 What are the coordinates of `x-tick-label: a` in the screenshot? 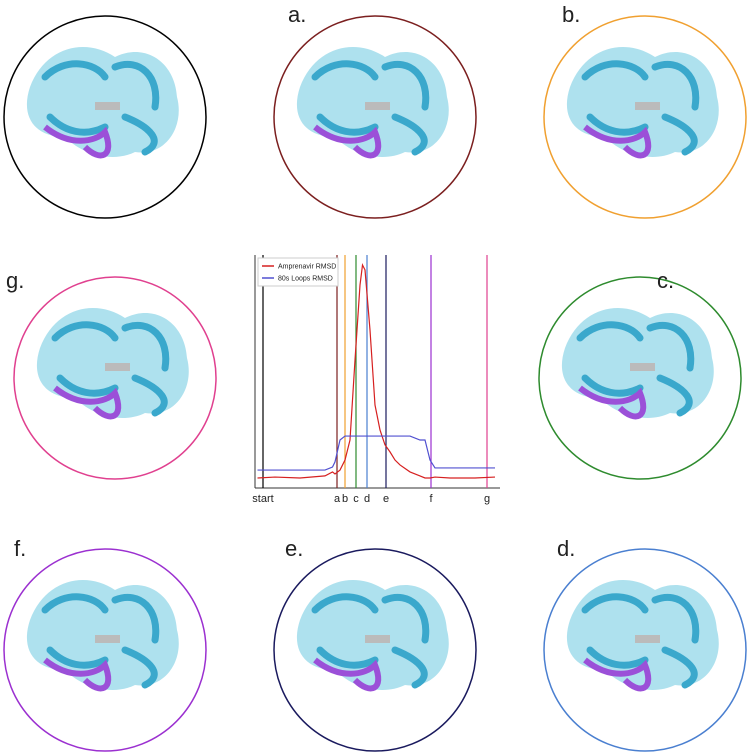 It's located at (337, 499).